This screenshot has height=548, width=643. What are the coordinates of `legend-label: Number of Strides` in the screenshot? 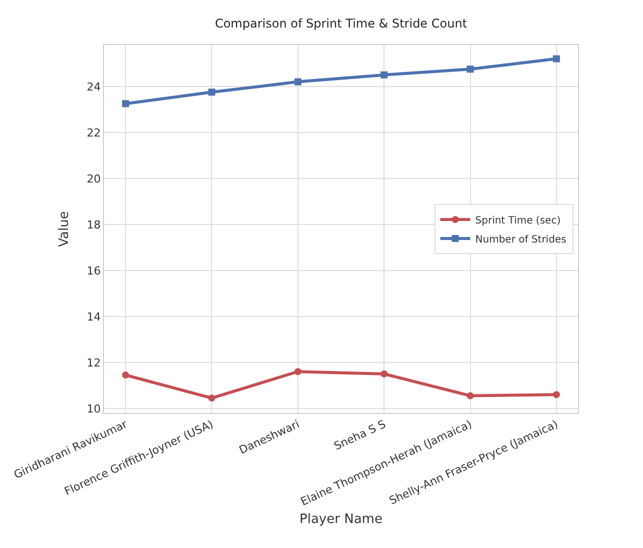 It's located at (520, 240).